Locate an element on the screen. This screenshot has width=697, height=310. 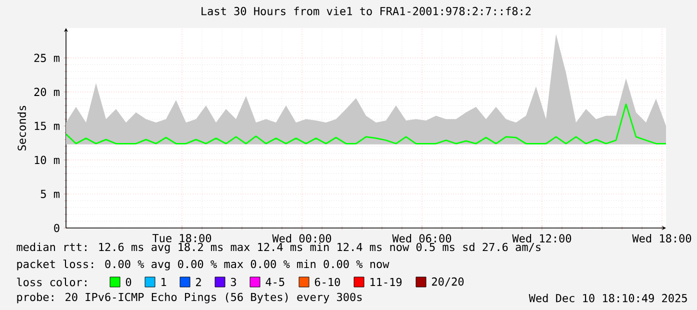
chart-title: Last 30 Hours from vie1 to FRA1-2001:978:2:7::f8:2 is located at coordinates (366, 11).